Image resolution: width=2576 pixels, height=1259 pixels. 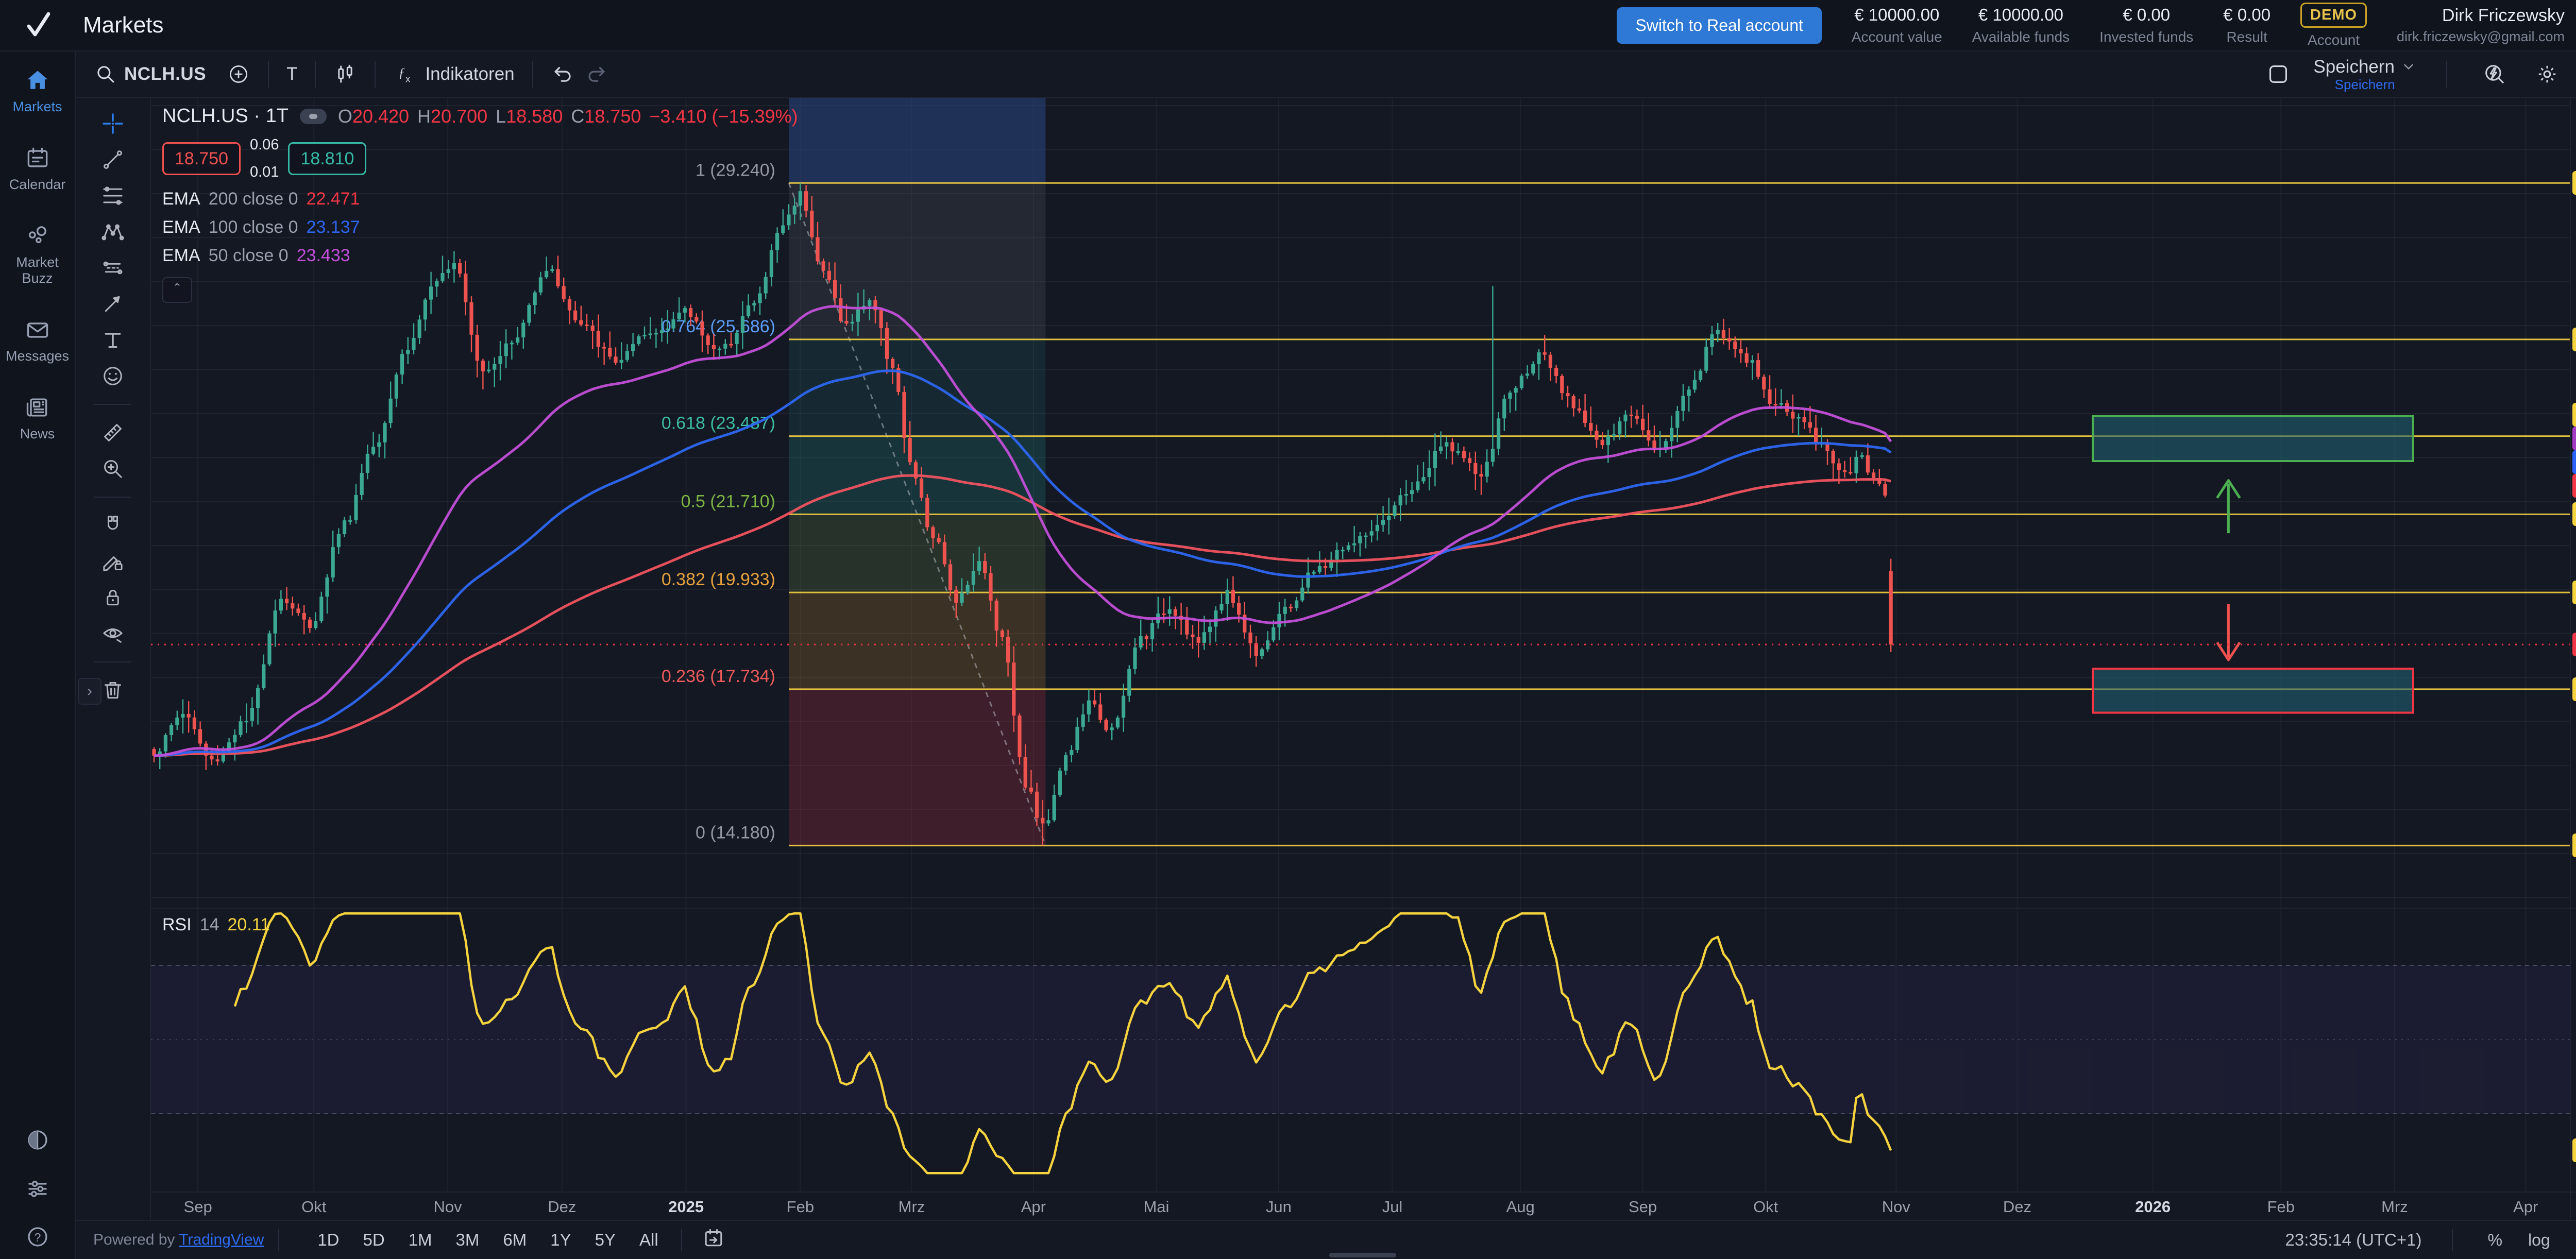 What do you see at coordinates (37, 1188) in the screenshot?
I see `preferences-sliders-icon` at bounding box center [37, 1188].